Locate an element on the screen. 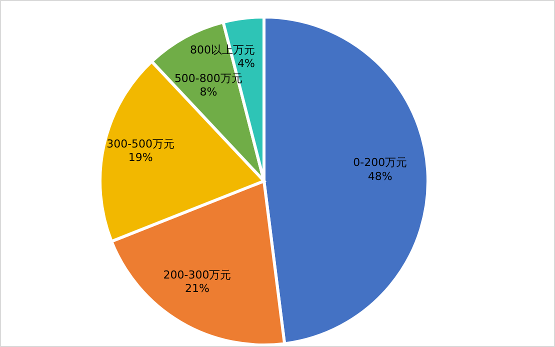  data-label: 19% is located at coordinates (140, 157).